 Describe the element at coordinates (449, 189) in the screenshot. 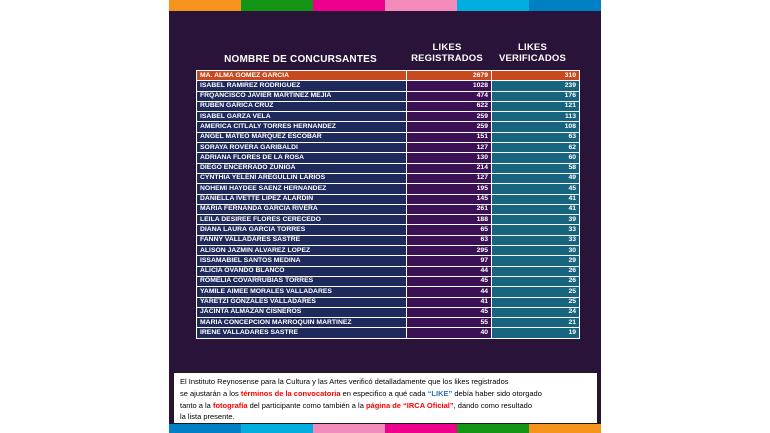

I see `likes-registered-cell: 195` at that location.